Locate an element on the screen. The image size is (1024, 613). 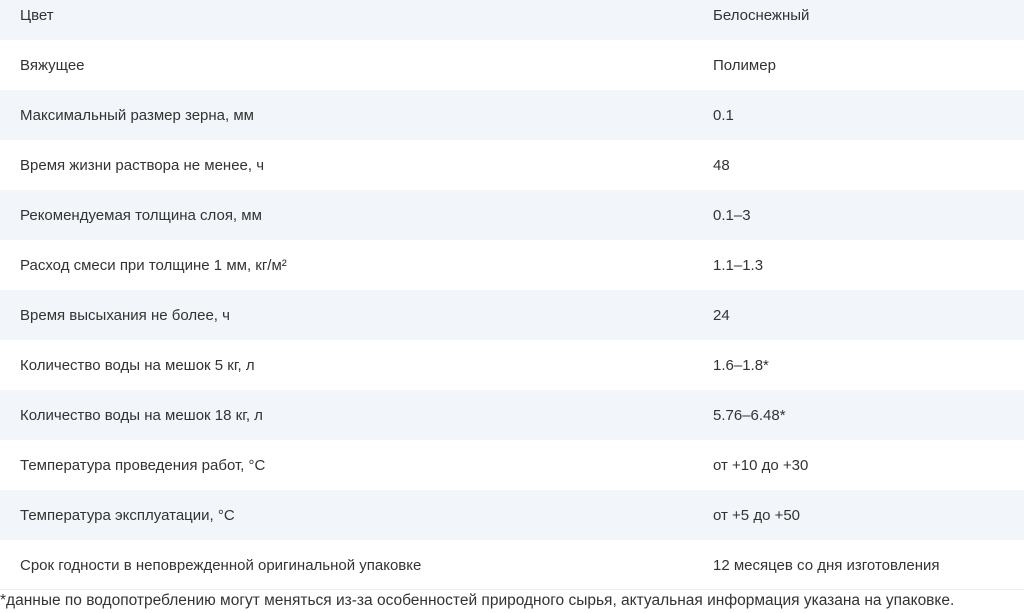
spec-name: Температура проведения работ, °С is located at coordinates (143, 465).